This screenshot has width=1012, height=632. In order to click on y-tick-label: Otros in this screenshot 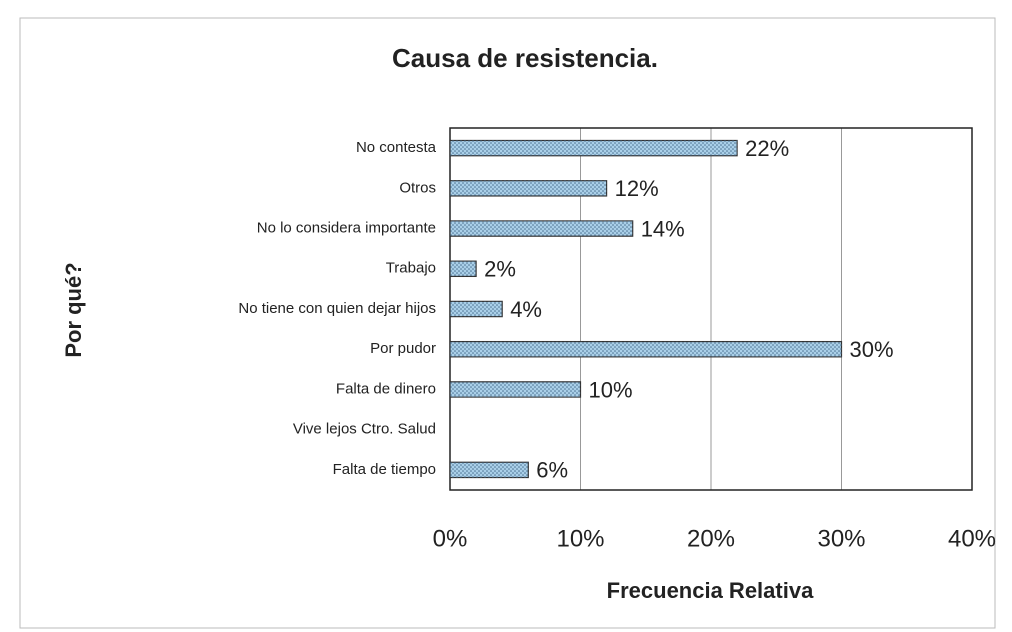, I will do `click(417, 187)`.